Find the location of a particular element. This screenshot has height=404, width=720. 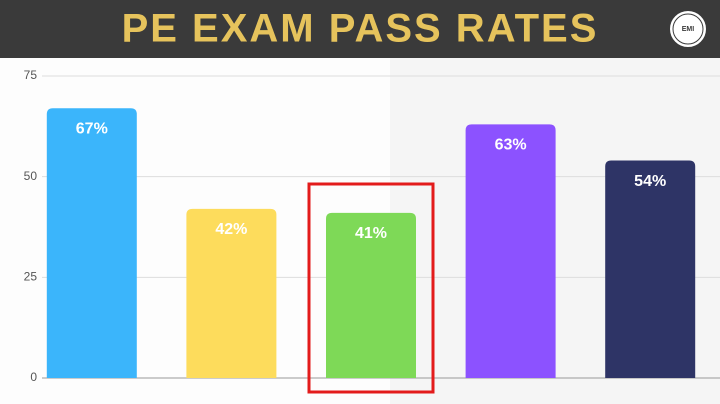

data-label: 67% is located at coordinates (92, 128).